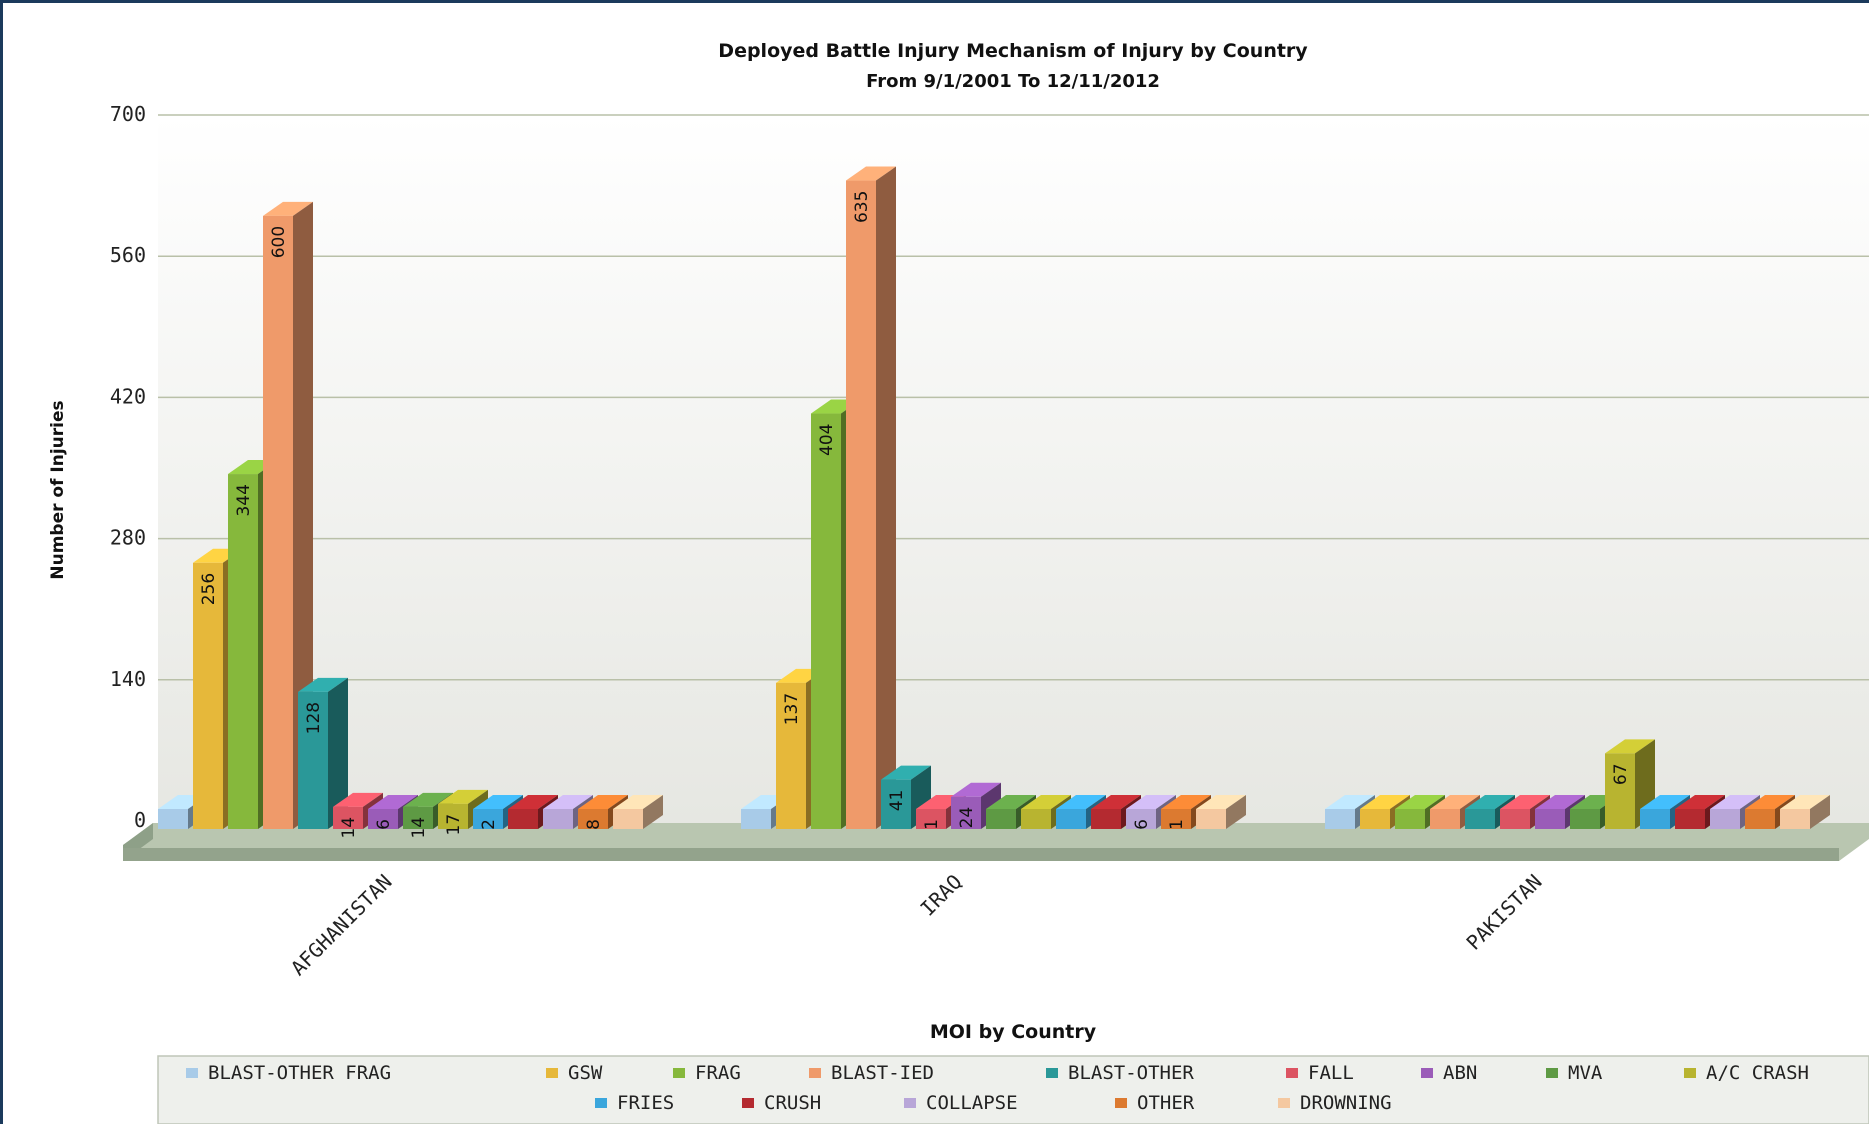  What do you see at coordinates (585, 1073) in the screenshot?
I see `legend-label: GSW` at bounding box center [585, 1073].